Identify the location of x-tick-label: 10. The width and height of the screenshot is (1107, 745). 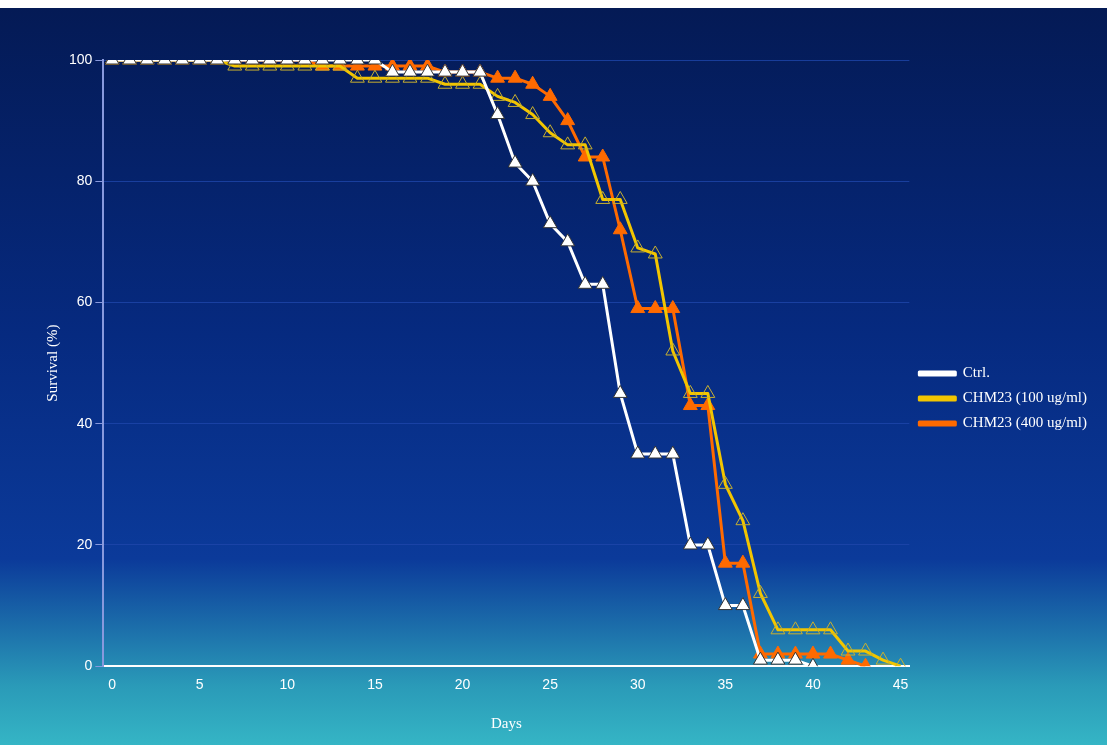
(287, 684).